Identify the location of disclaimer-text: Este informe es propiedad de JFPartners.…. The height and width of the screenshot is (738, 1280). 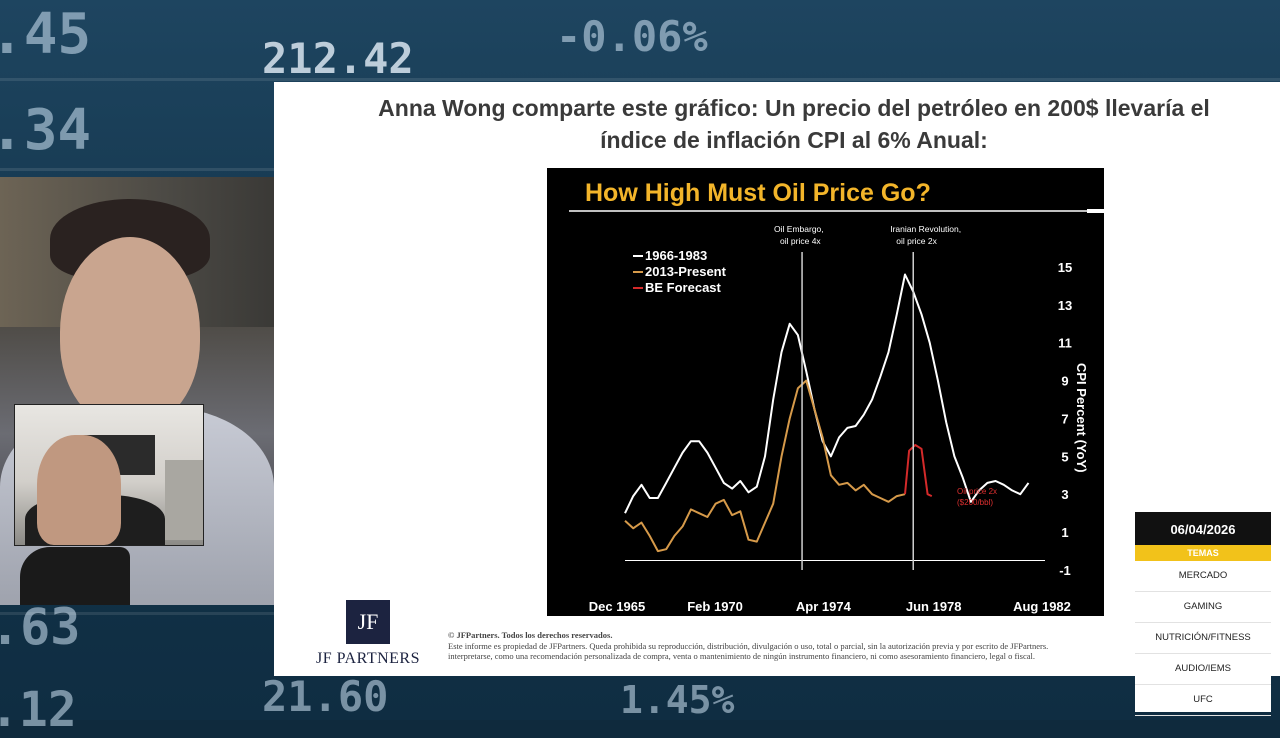
(748, 645).